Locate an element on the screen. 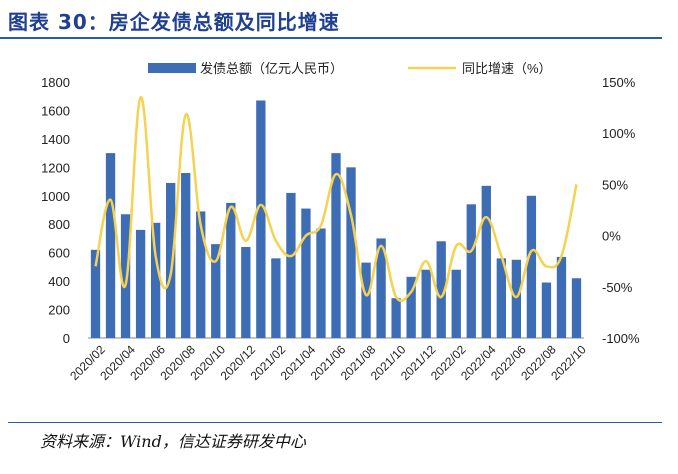 The image size is (678, 474). legend-bar-swatch is located at coordinates (172, 68).